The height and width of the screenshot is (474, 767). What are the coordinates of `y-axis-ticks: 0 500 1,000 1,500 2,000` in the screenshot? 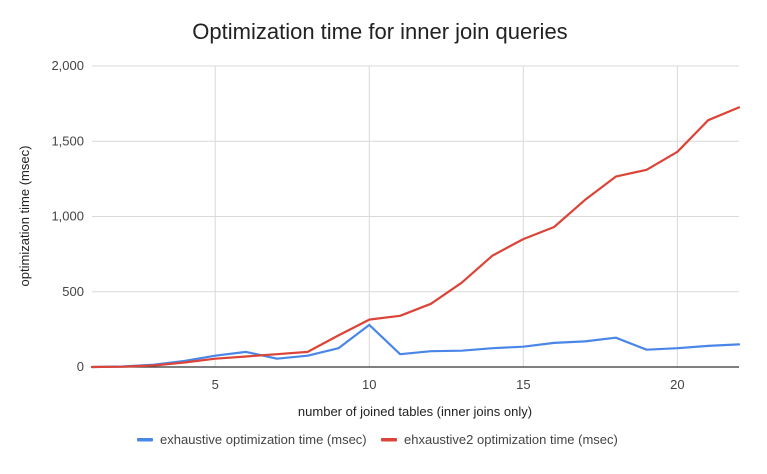 It's located at (67, 216).